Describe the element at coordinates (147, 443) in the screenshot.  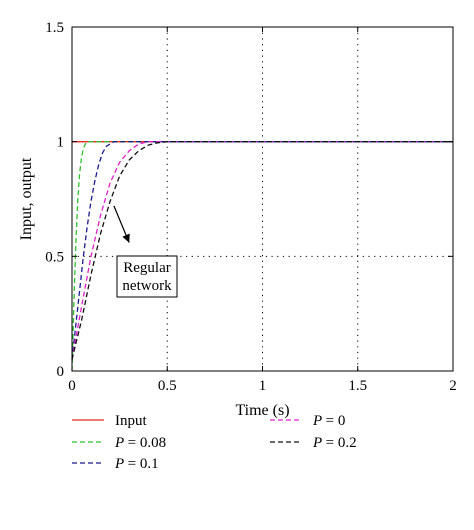
I see `legend-label: = 0.08` at that location.